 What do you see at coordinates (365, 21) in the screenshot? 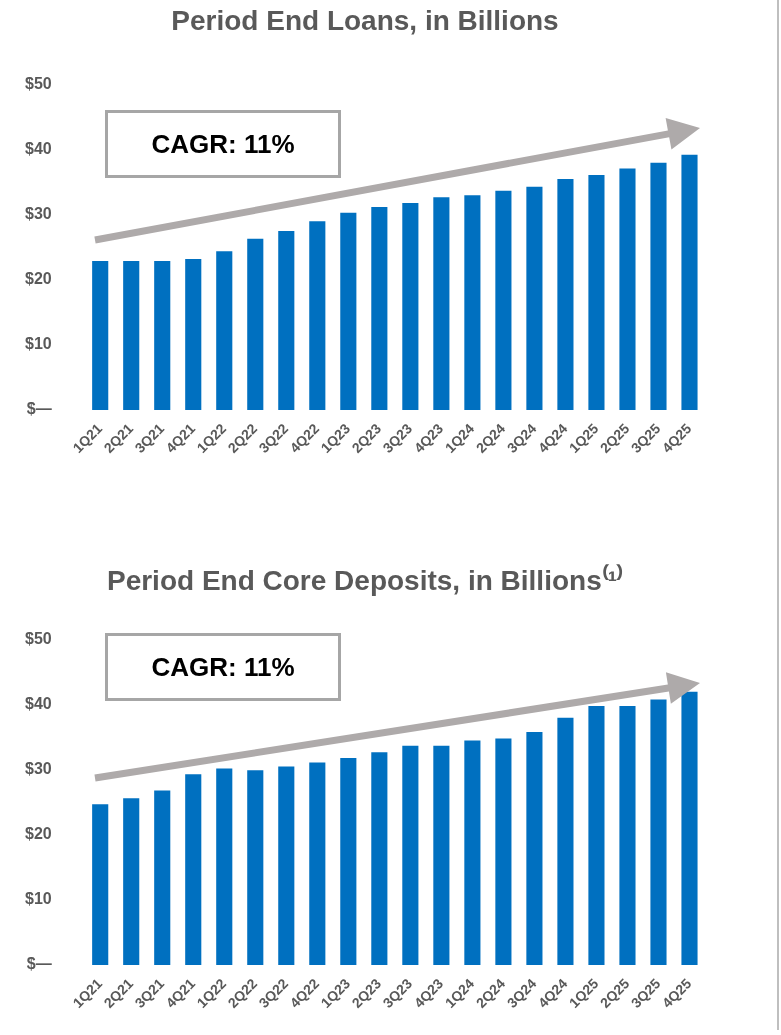
I see `chart-title: Period End Loans, in Billions` at bounding box center [365, 21].